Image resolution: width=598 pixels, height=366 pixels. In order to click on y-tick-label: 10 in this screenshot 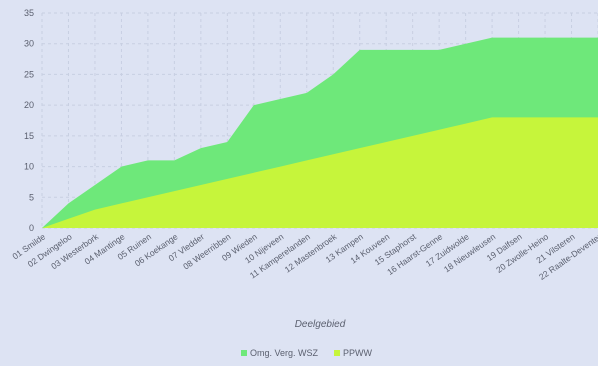, I will do `click(29, 167)`.